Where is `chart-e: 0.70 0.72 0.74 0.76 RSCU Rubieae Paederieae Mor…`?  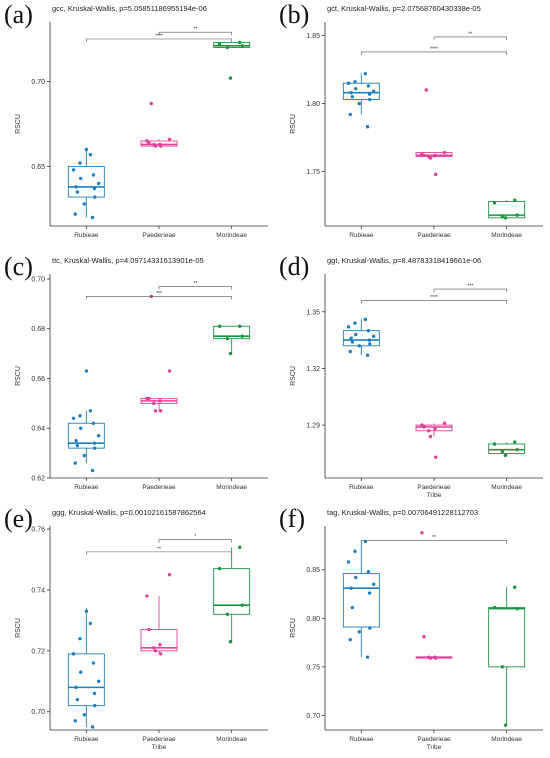
chart-e: 0.70 0.72 0.74 0.76 RSCU Rubieae Paederieae Mor… is located at coordinates (141, 638).